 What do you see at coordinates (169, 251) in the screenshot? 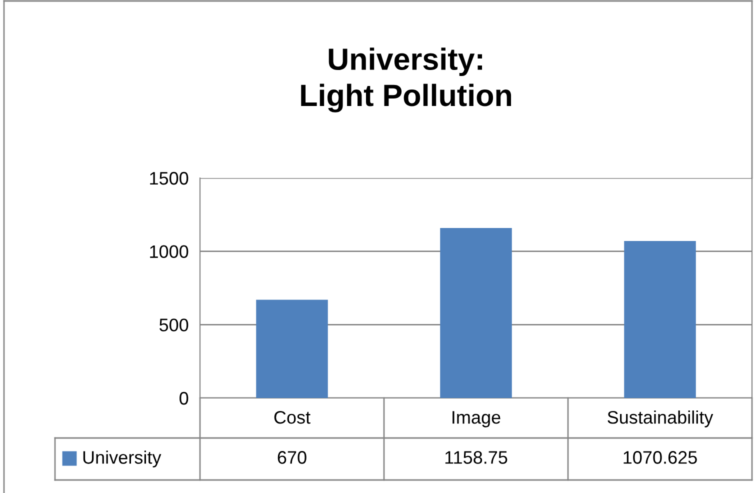
I see `y-tick-label: 1000` at bounding box center [169, 251].